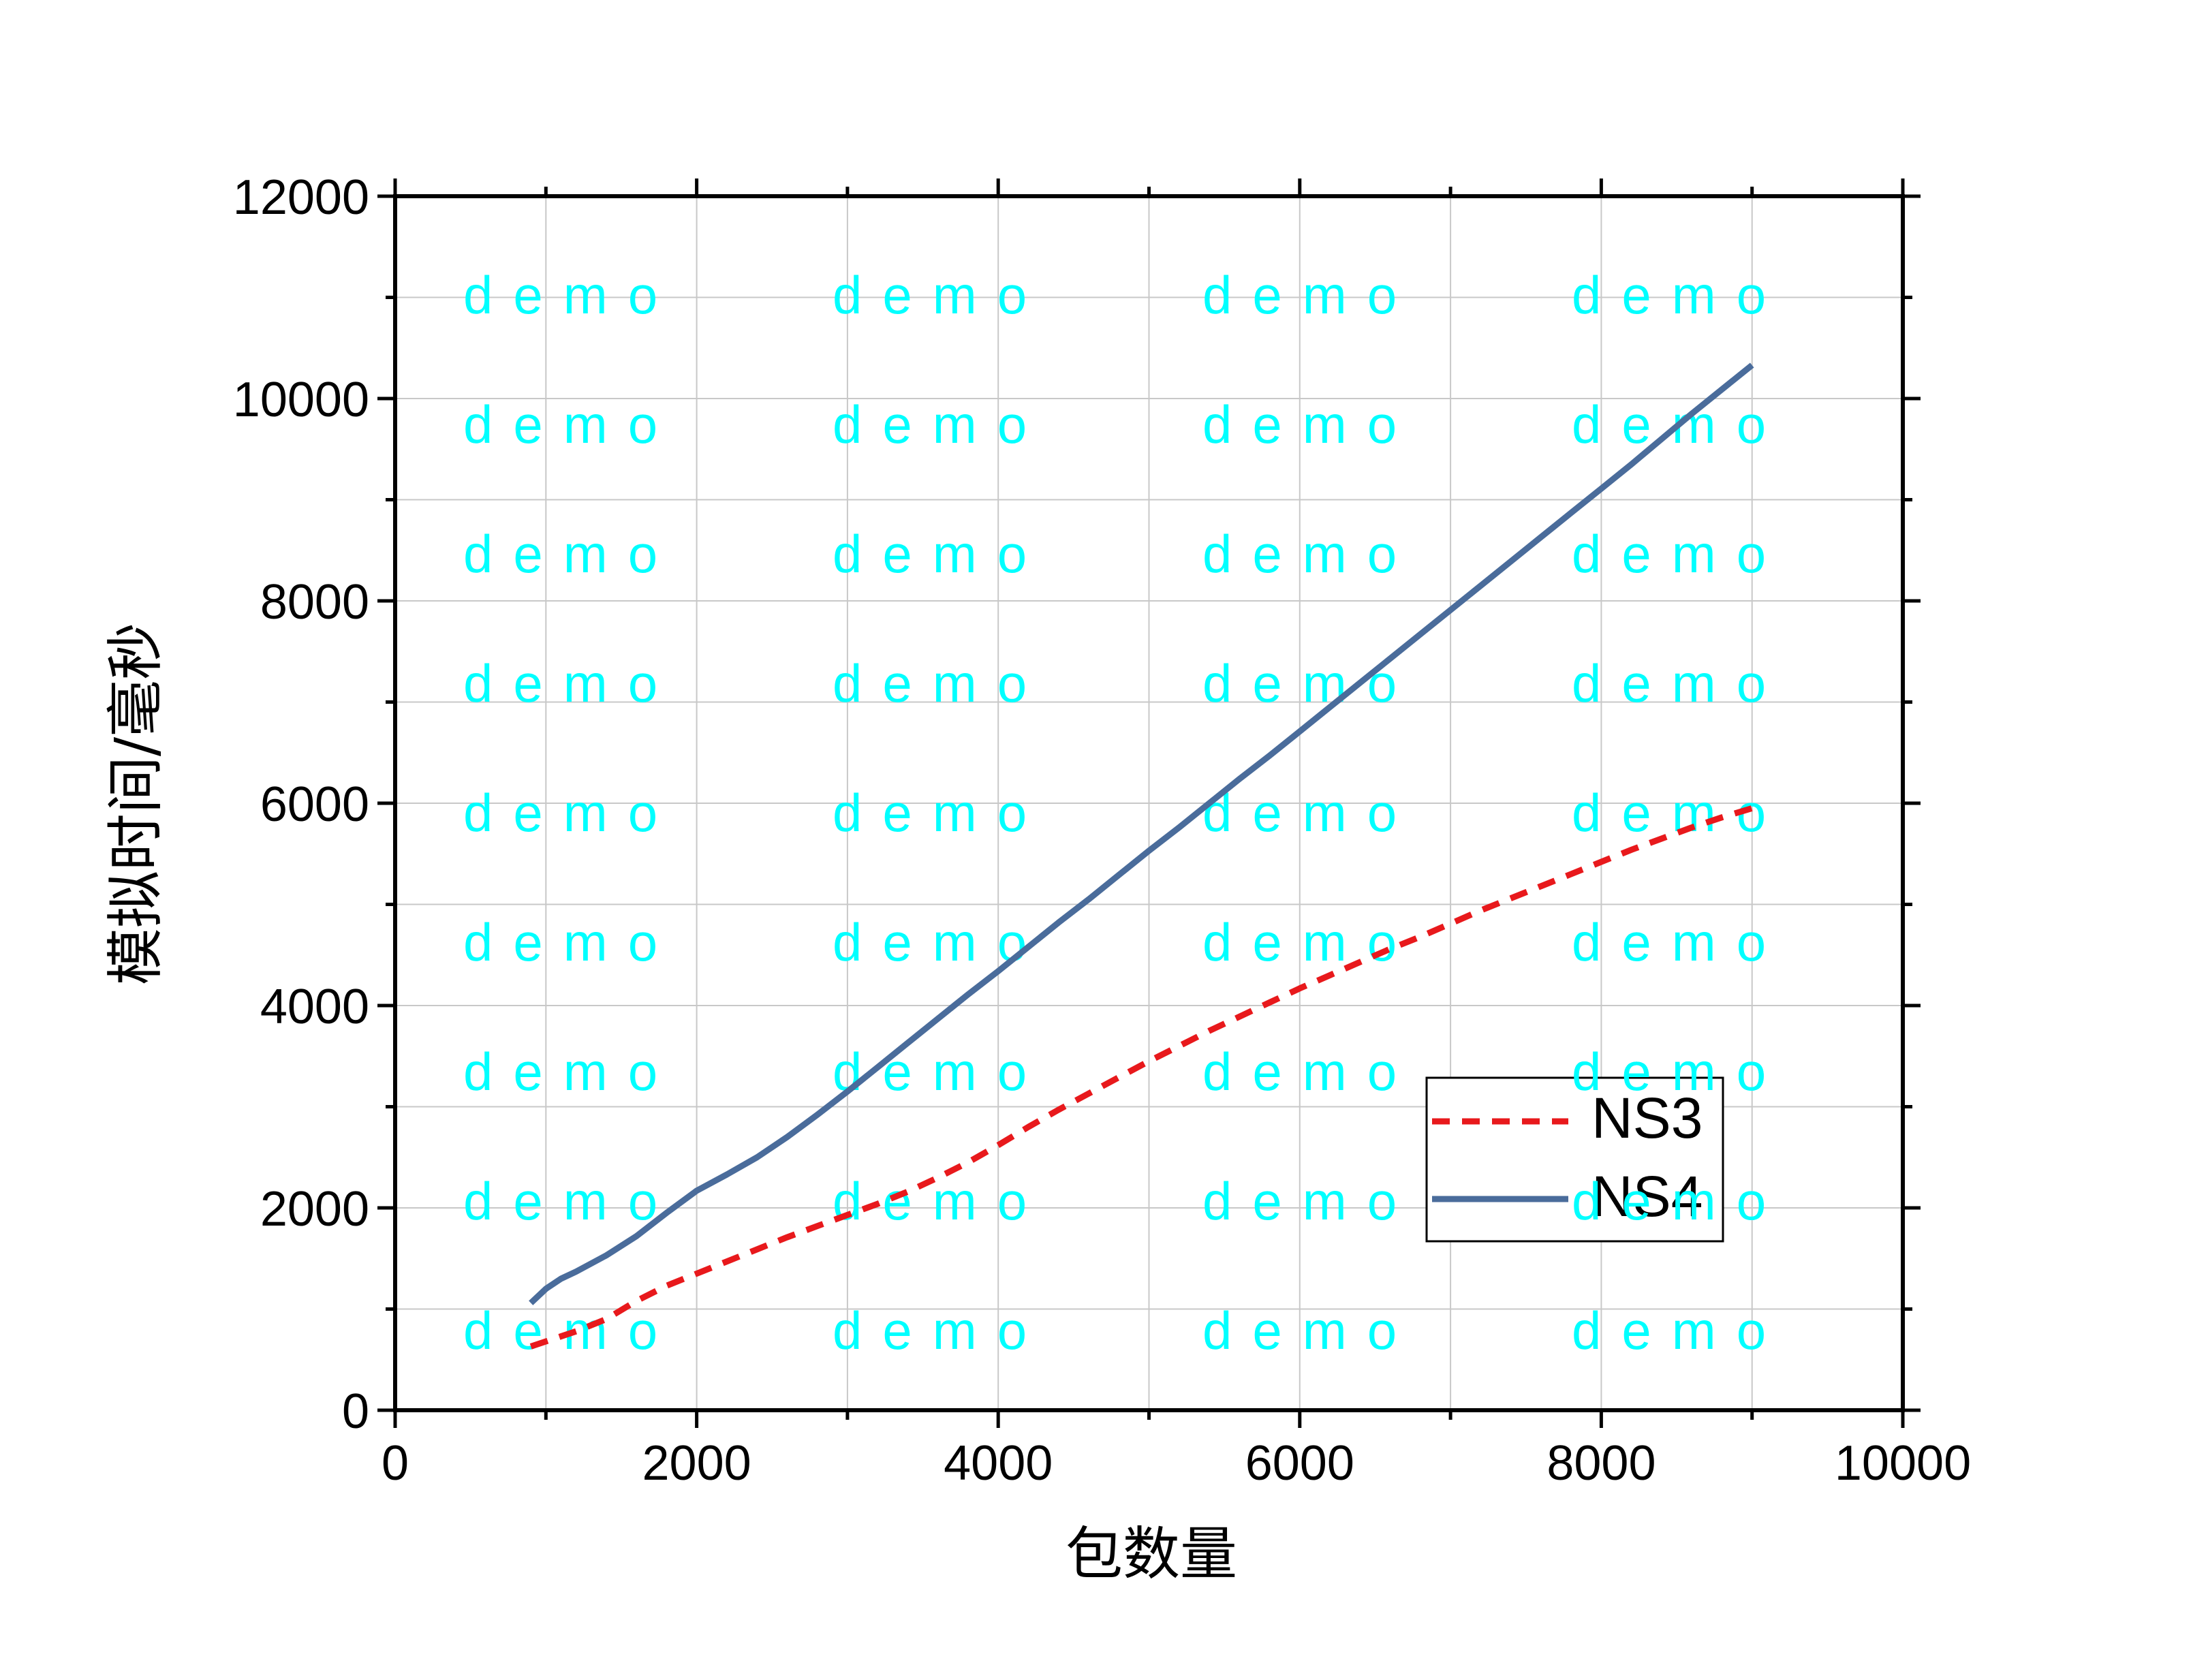  I want to click on x-tick-label: 8000, so click(1601, 1463).